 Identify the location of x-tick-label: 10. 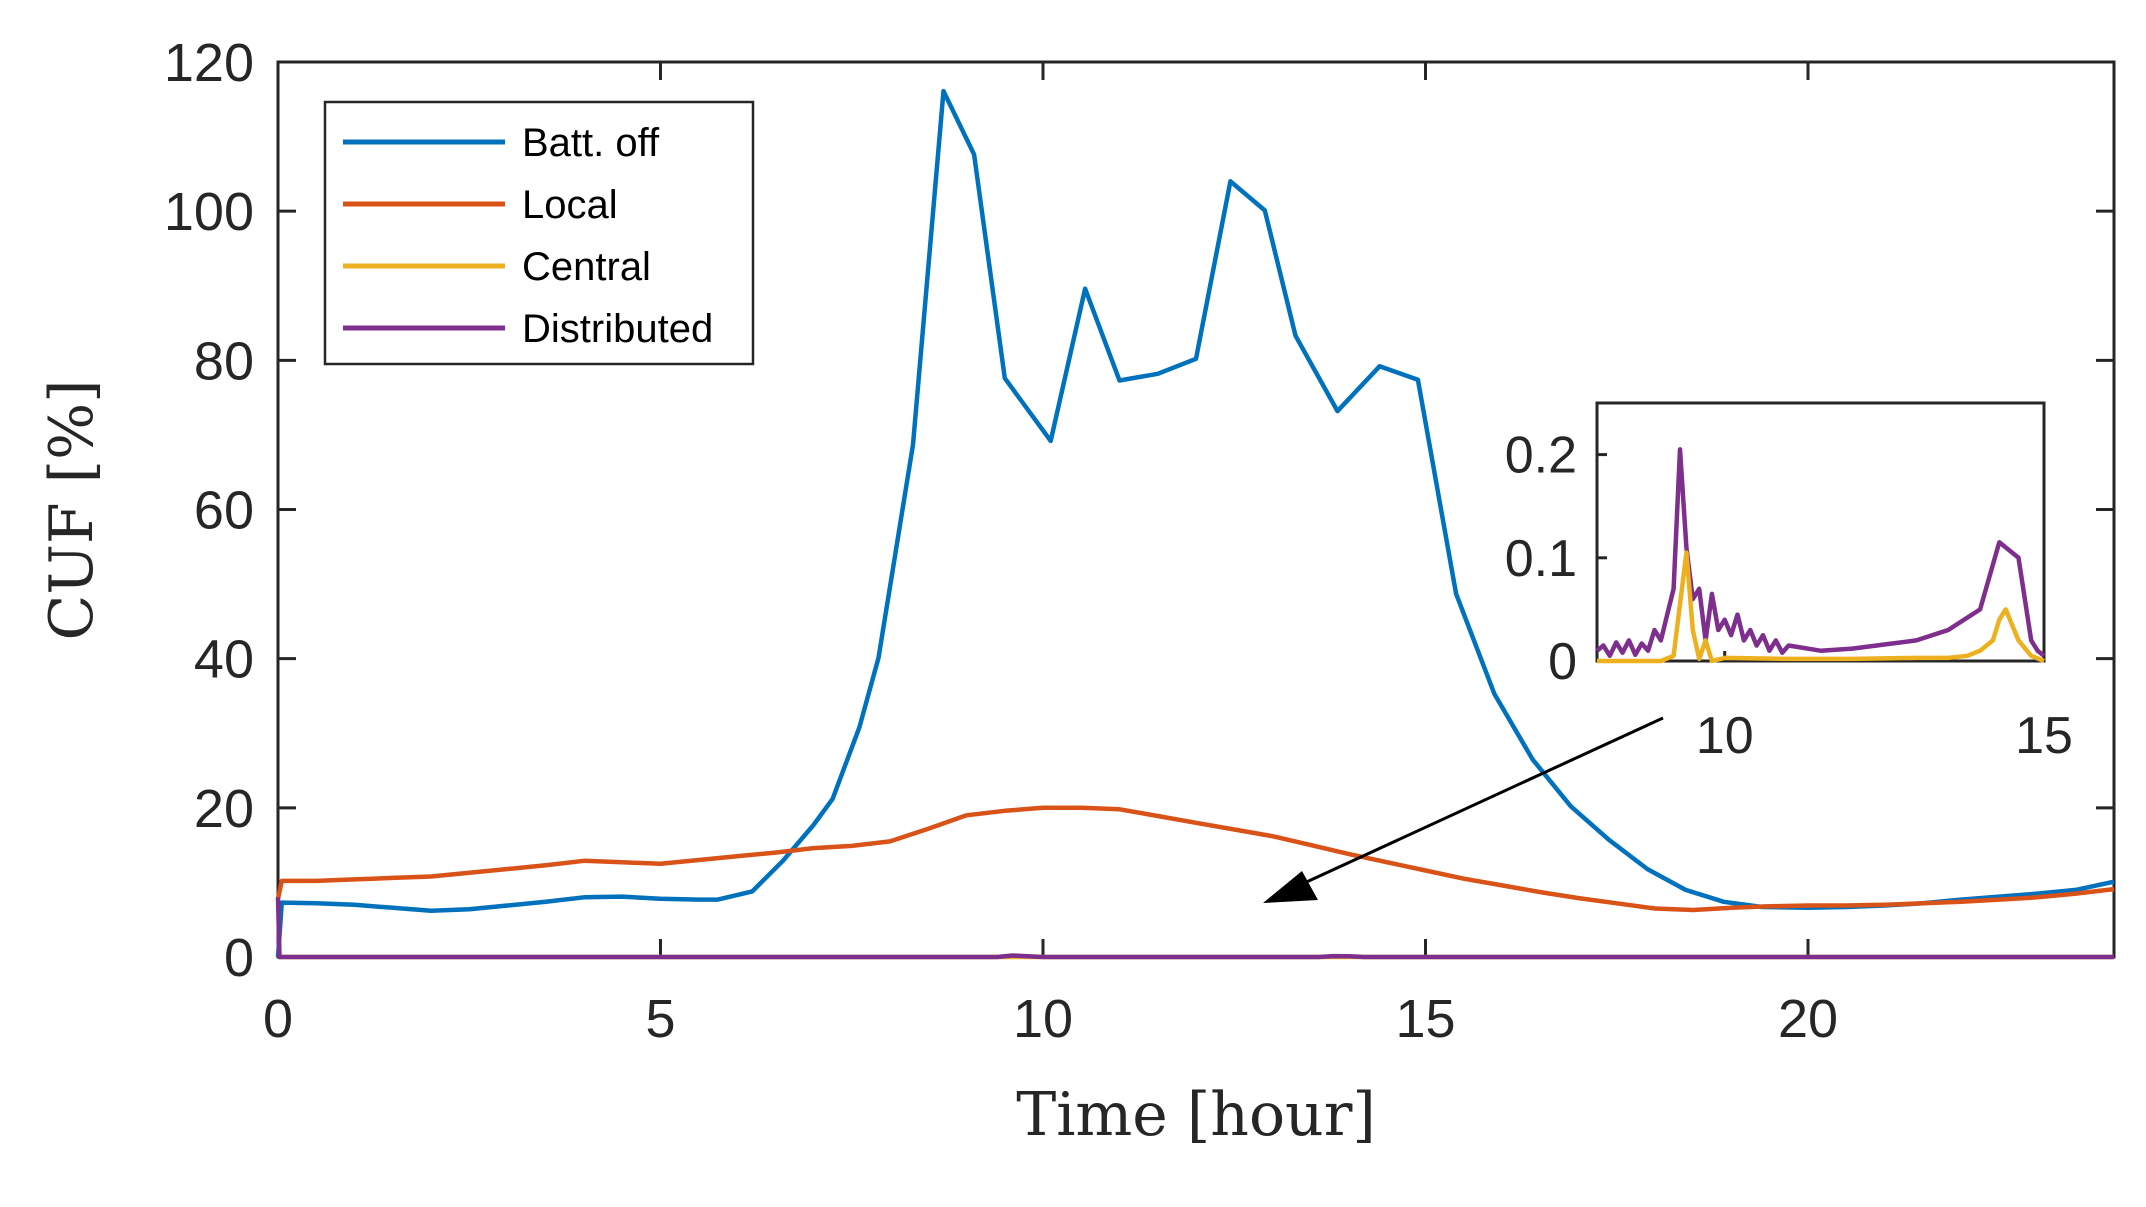
(1043, 1019).